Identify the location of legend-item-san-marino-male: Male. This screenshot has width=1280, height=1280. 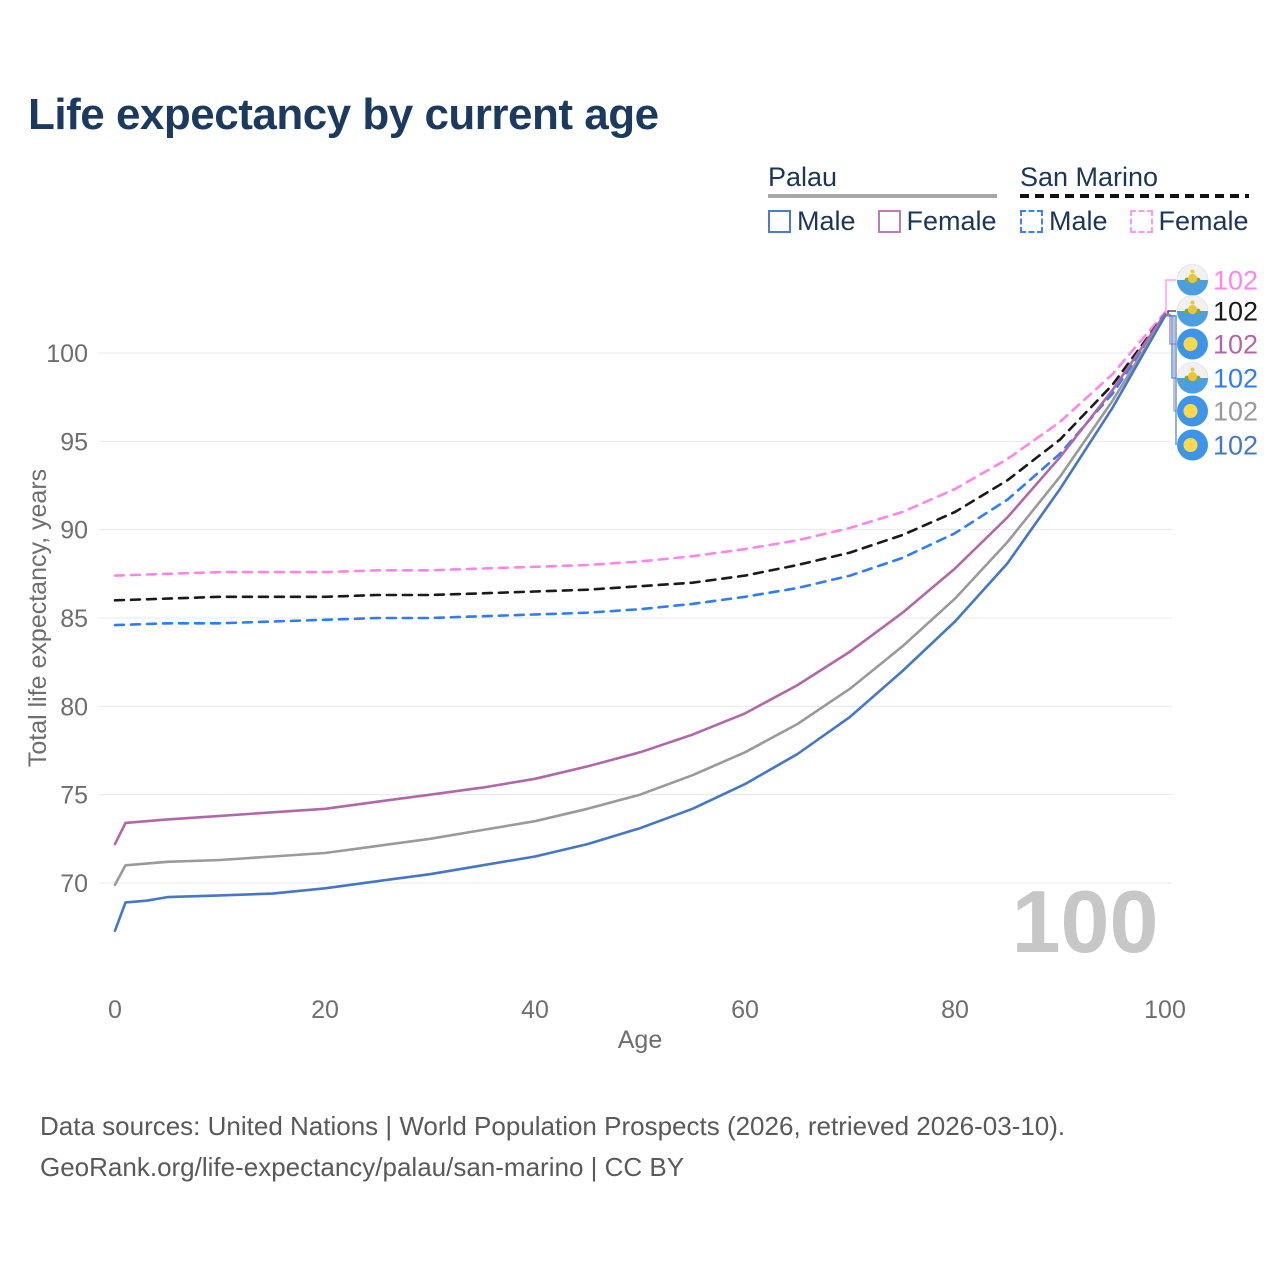
(1064, 221).